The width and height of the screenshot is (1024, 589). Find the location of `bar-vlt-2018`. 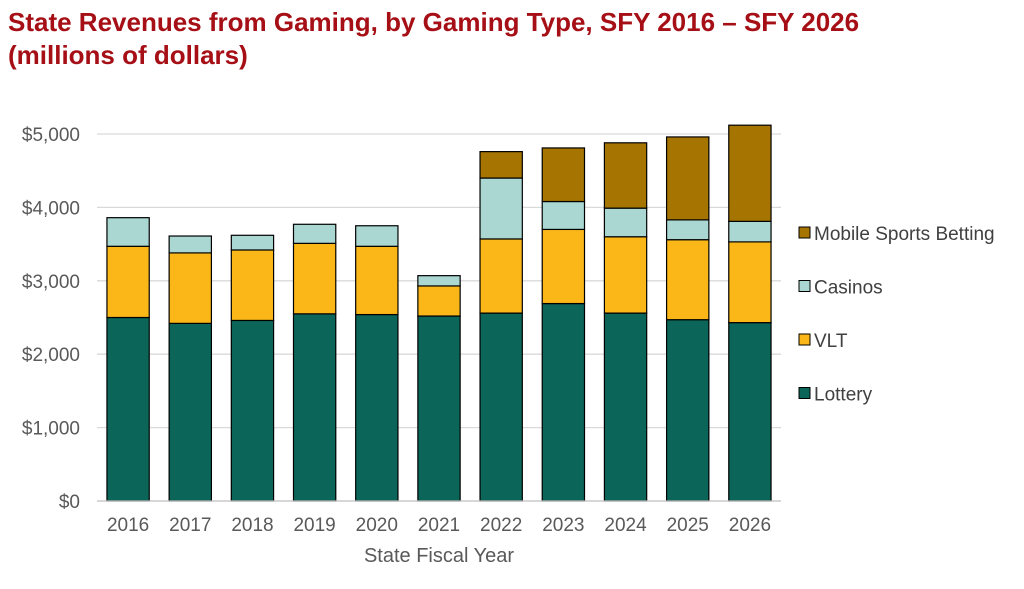

bar-vlt-2018 is located at coordinates (252, 285).